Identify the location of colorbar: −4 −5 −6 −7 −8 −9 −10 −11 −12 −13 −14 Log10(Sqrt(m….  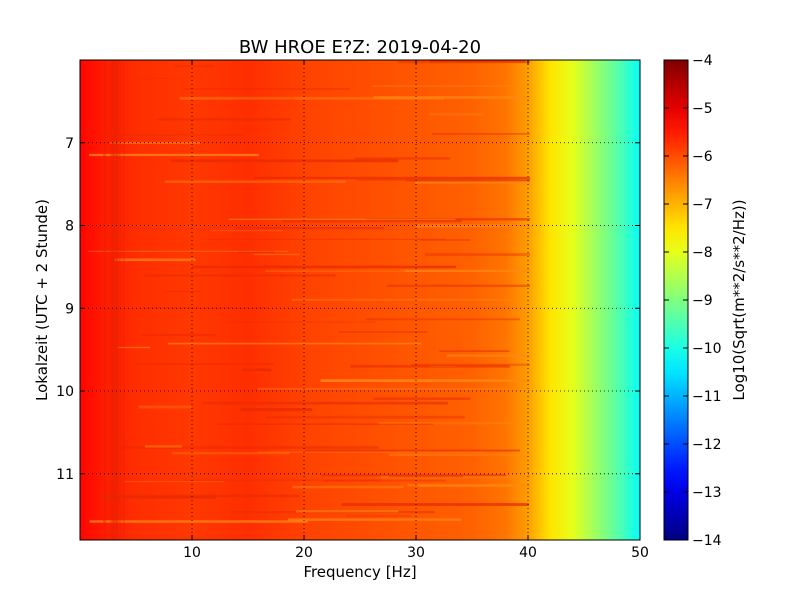
(705, 301).